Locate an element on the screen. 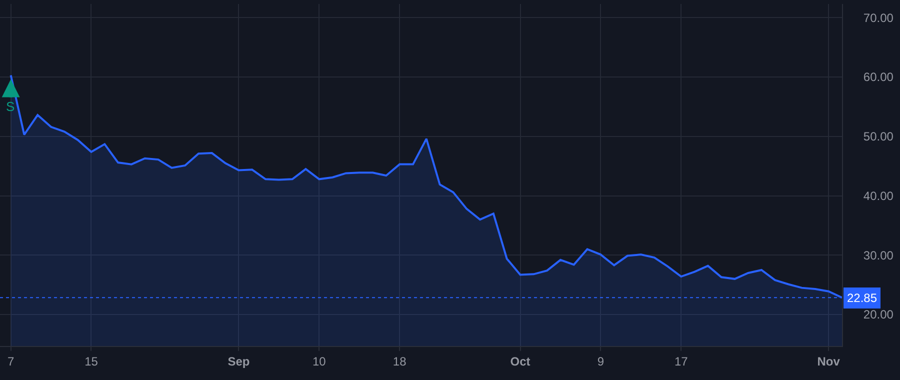 The image size is (900, 380). x-tick-label: 7 is located at coordinates (10, 361).